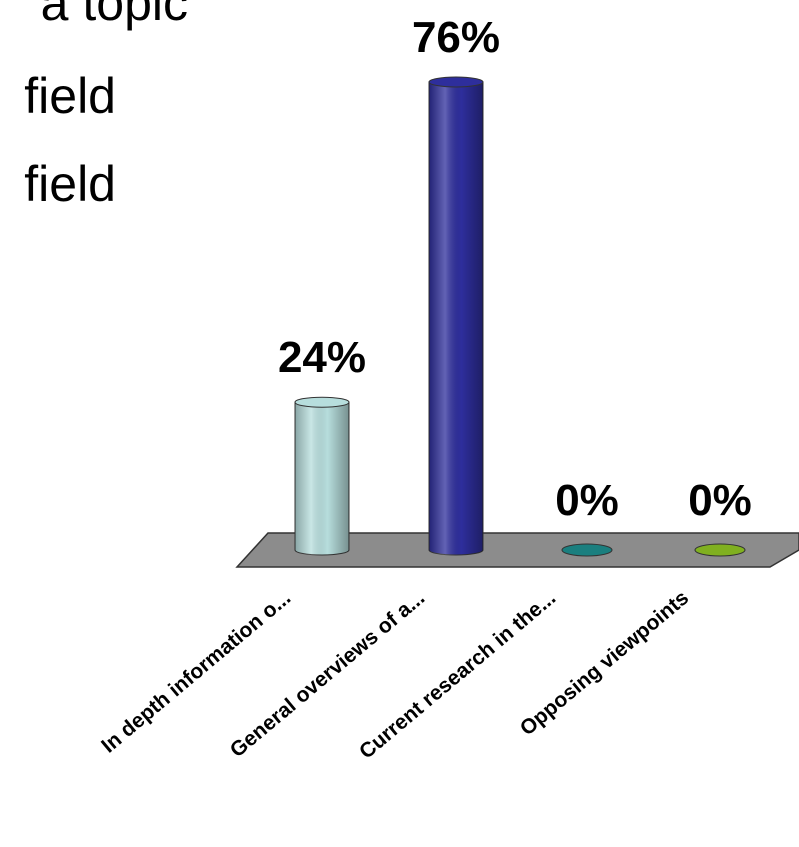 The image size is (799, 847). What do you see at coordinates (70, 96) in the screenshot?
I see `slide-text-line-2: field` at bounding box center [70, 96].